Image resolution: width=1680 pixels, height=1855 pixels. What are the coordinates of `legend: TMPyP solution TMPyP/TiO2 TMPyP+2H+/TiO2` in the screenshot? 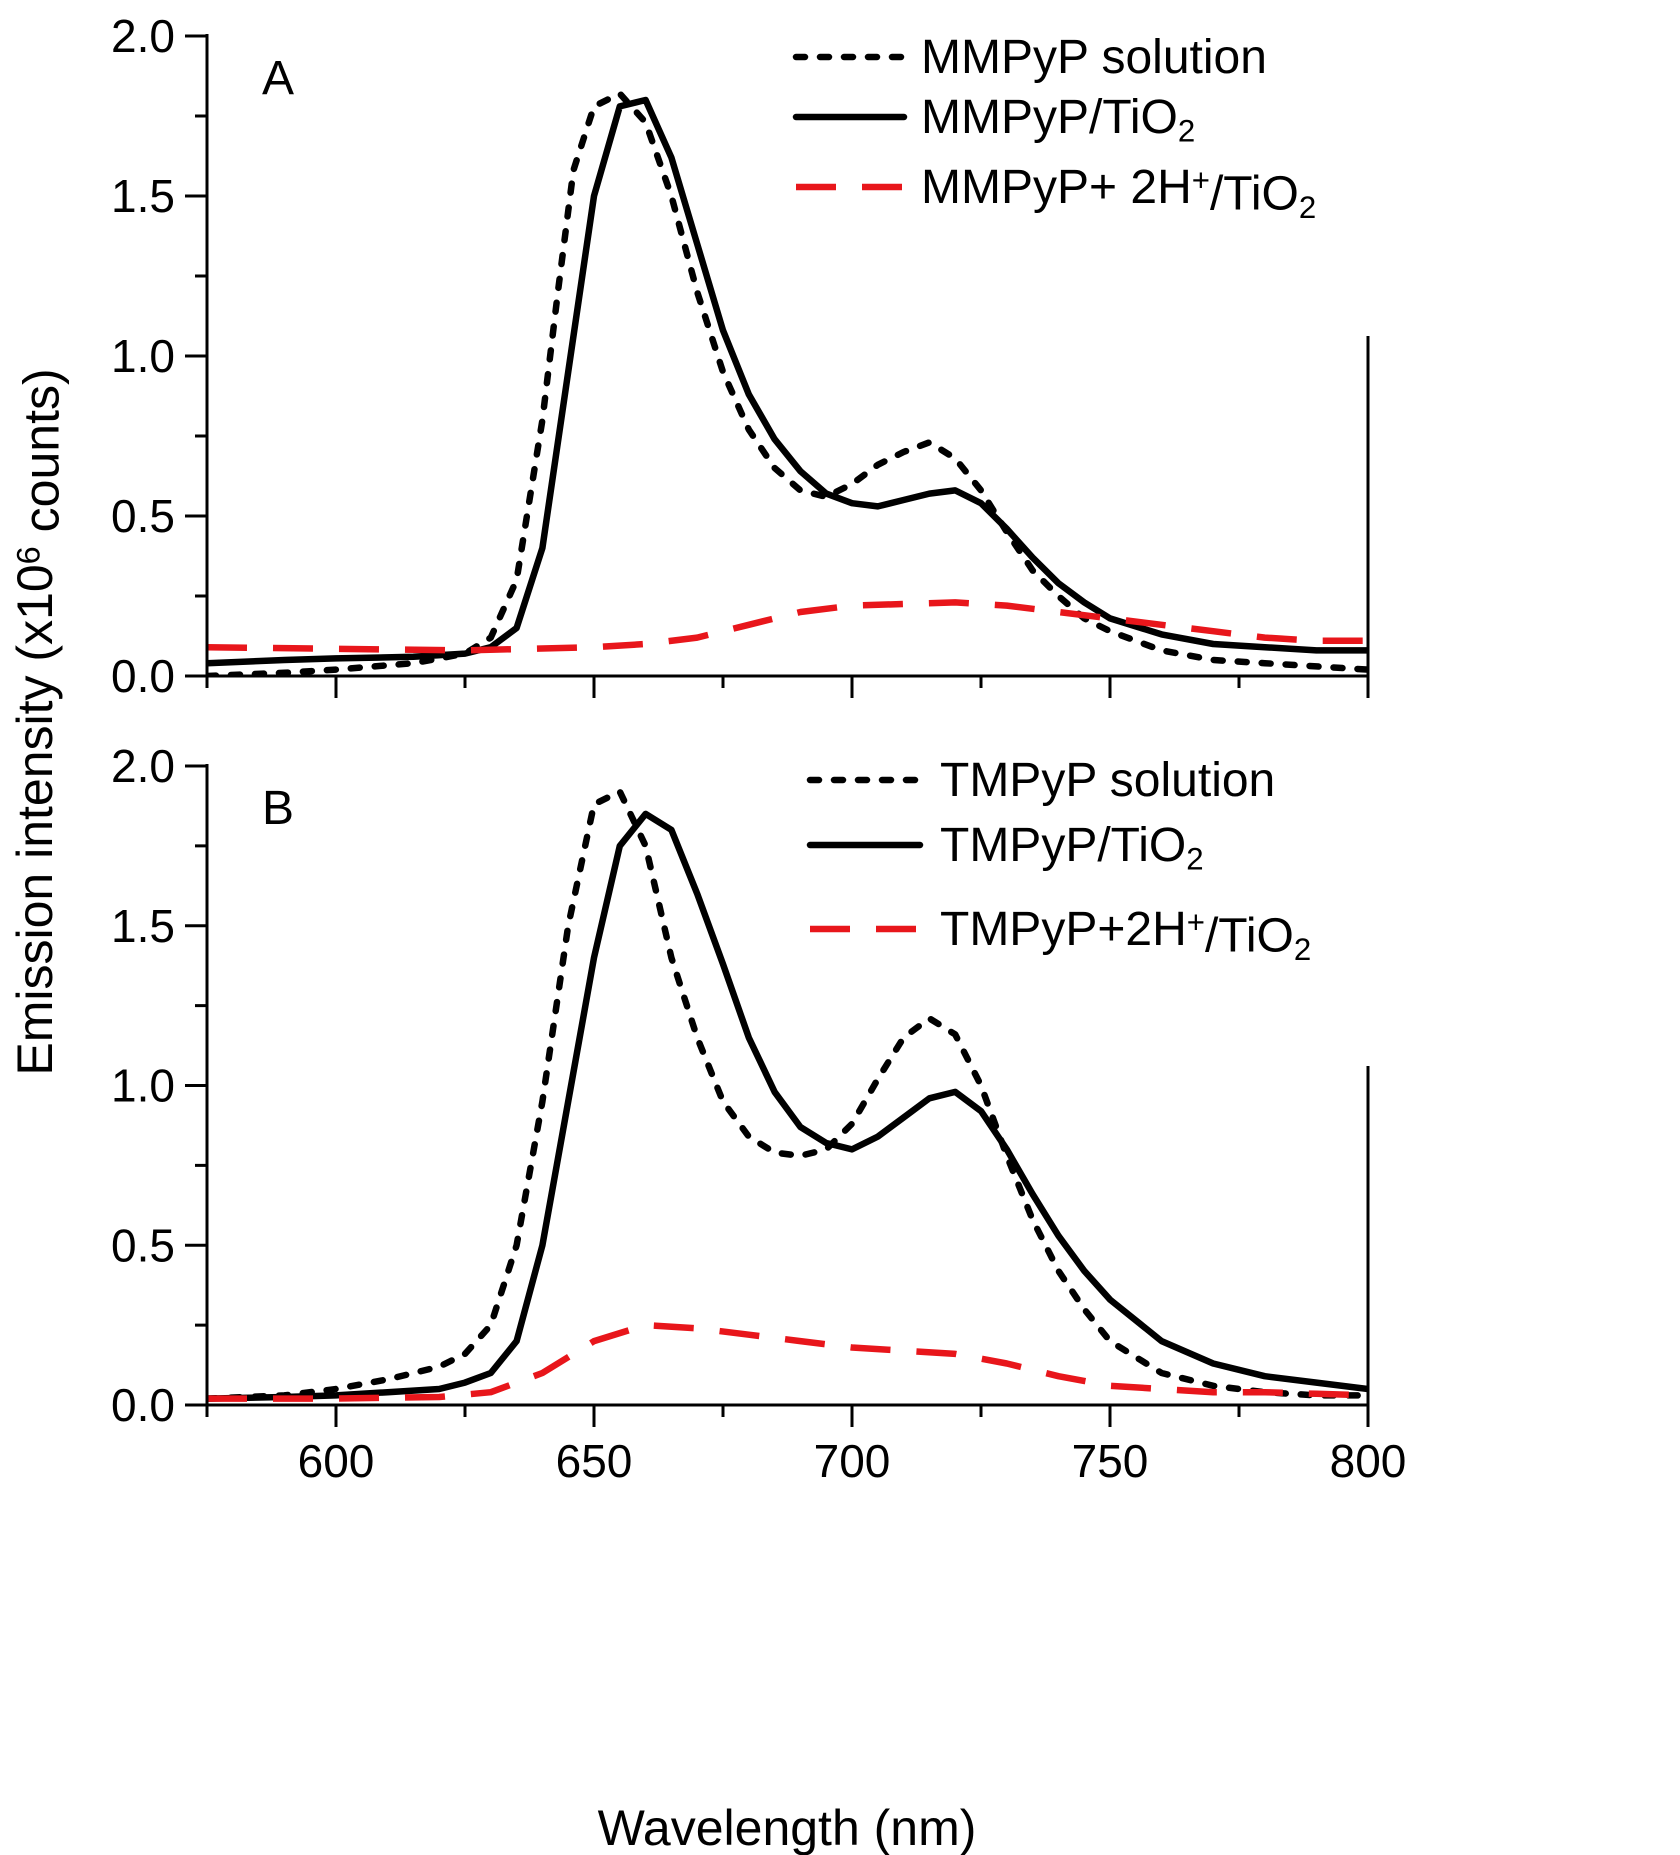 It's located at (1058, 860).